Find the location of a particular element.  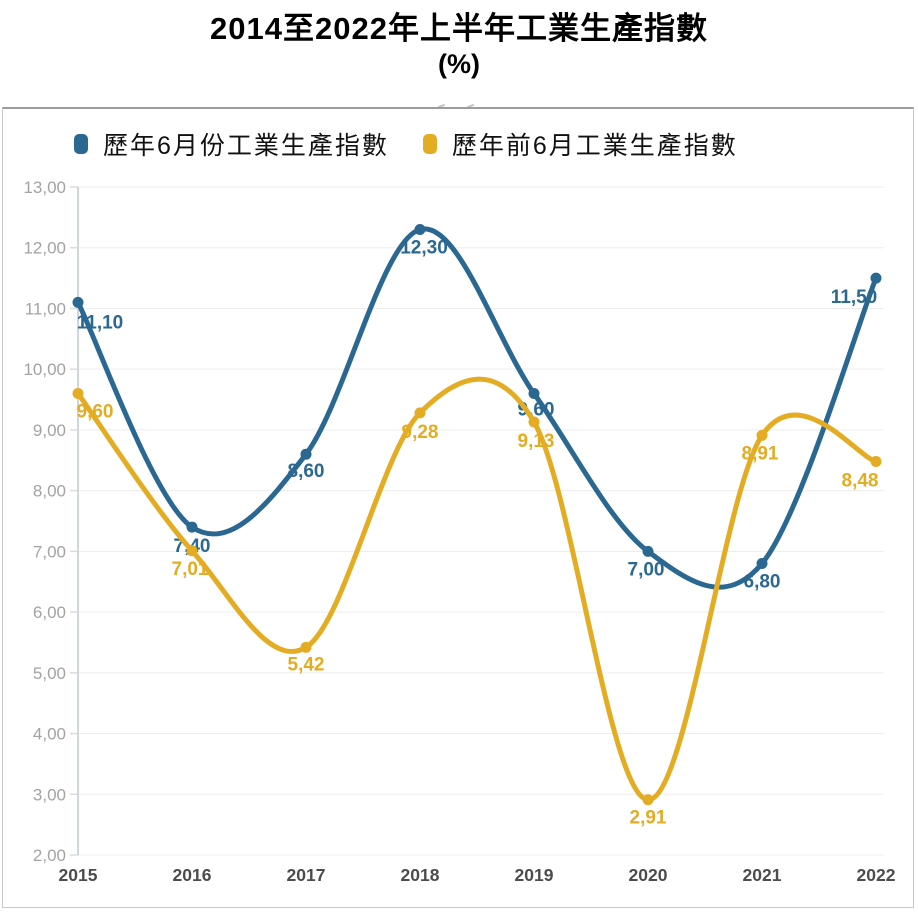

chart-title-line2: (%) is located at coordinates (459, 63).